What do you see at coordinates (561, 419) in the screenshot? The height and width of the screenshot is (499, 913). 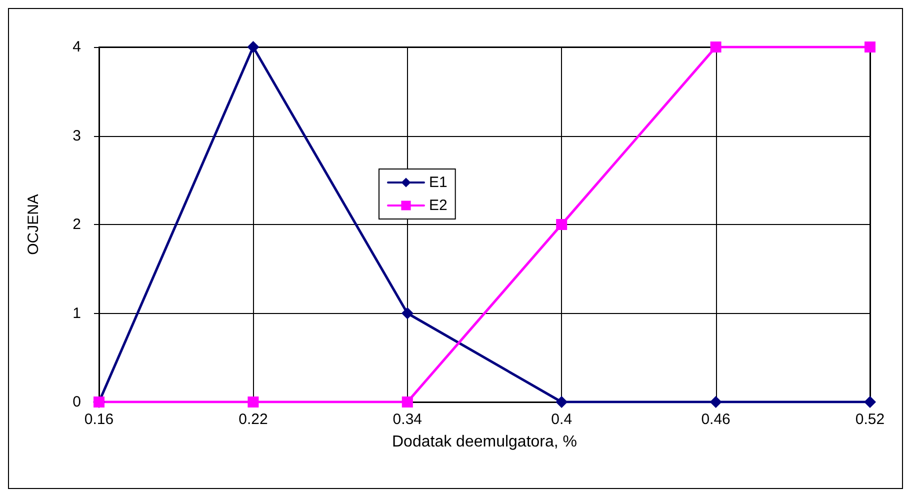 I see `x-tick-label: 0.4` at bounding box center [561, 419].